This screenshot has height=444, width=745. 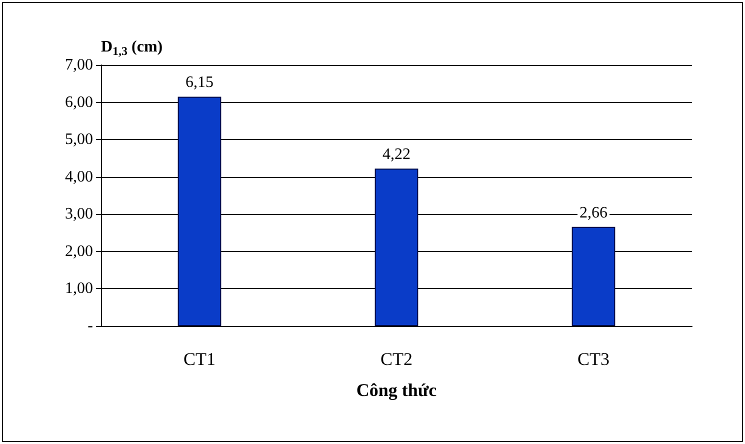 What do you see at coordinates (90, 326) in the screenshot?
I see `y-tick-label: -` at bounding box center [90, 326].